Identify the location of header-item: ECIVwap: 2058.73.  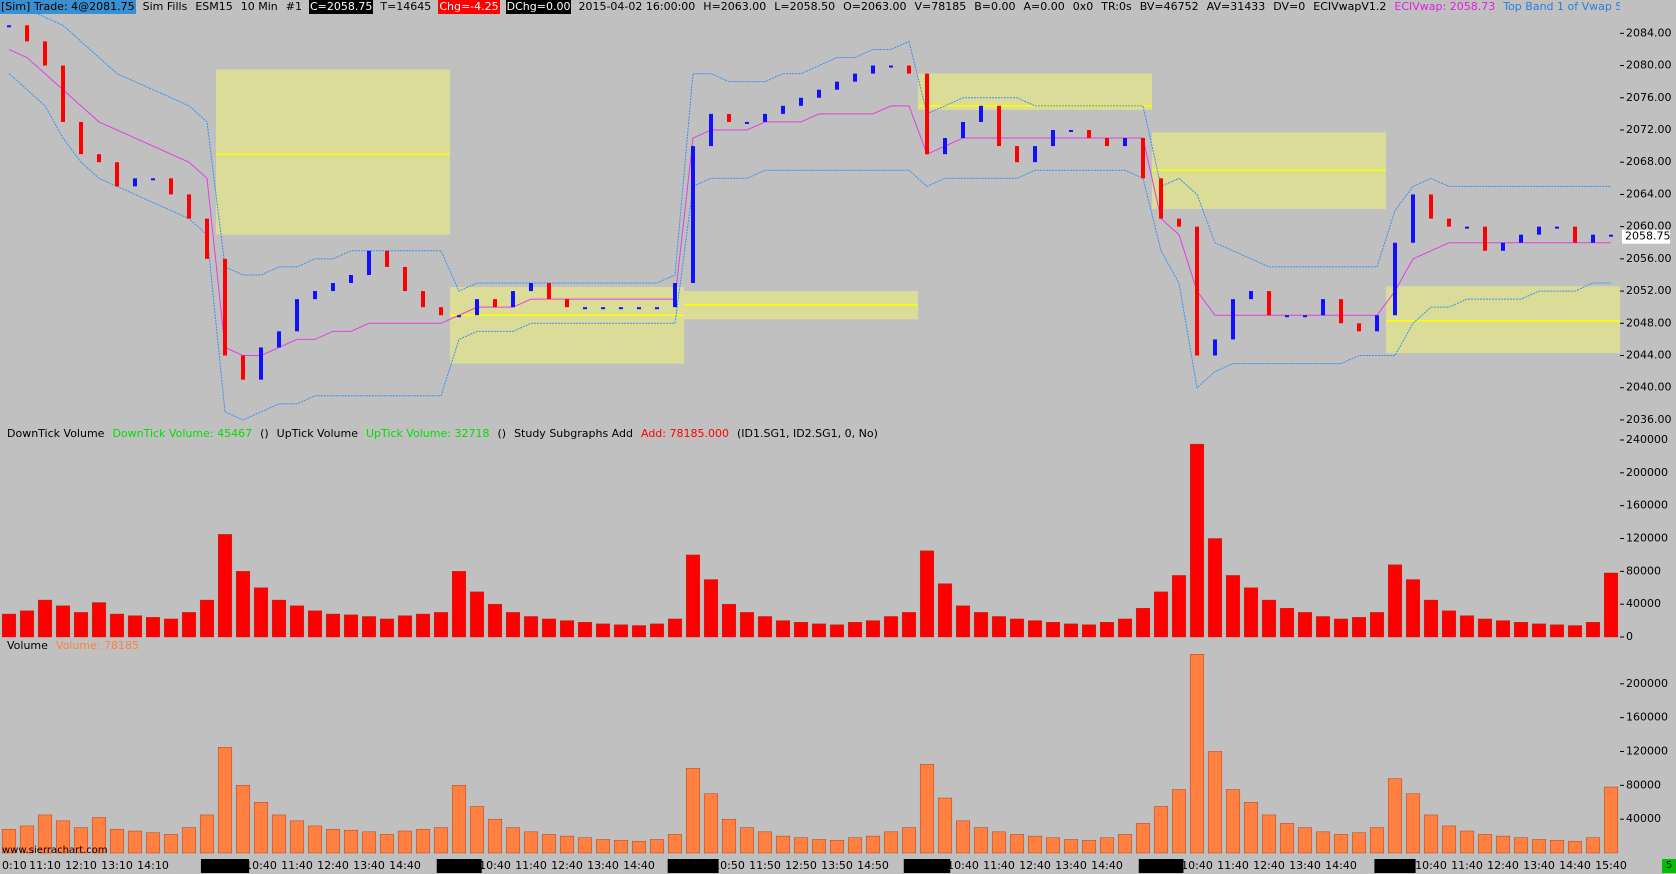
(1445, 6).